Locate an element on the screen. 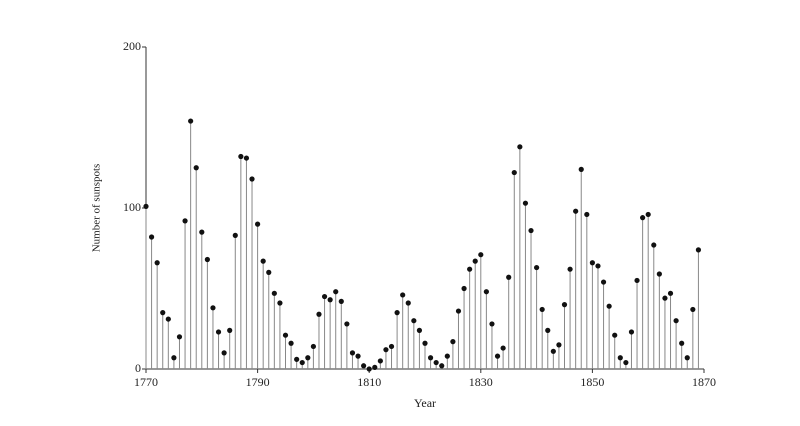 This screenshot has height=426, width=800. y-tick-label: 100 is located at coordinates (132, 207).